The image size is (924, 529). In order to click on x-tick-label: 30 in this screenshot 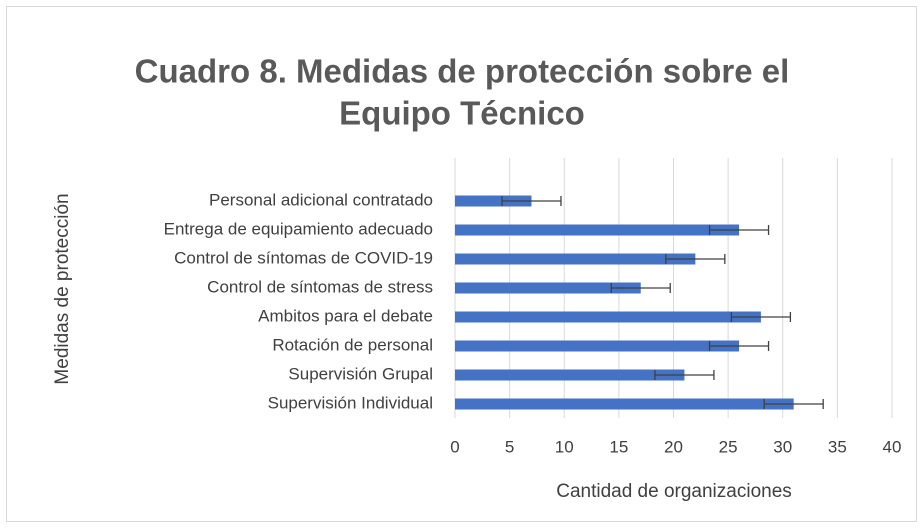, I will do `click(782, 446)`.